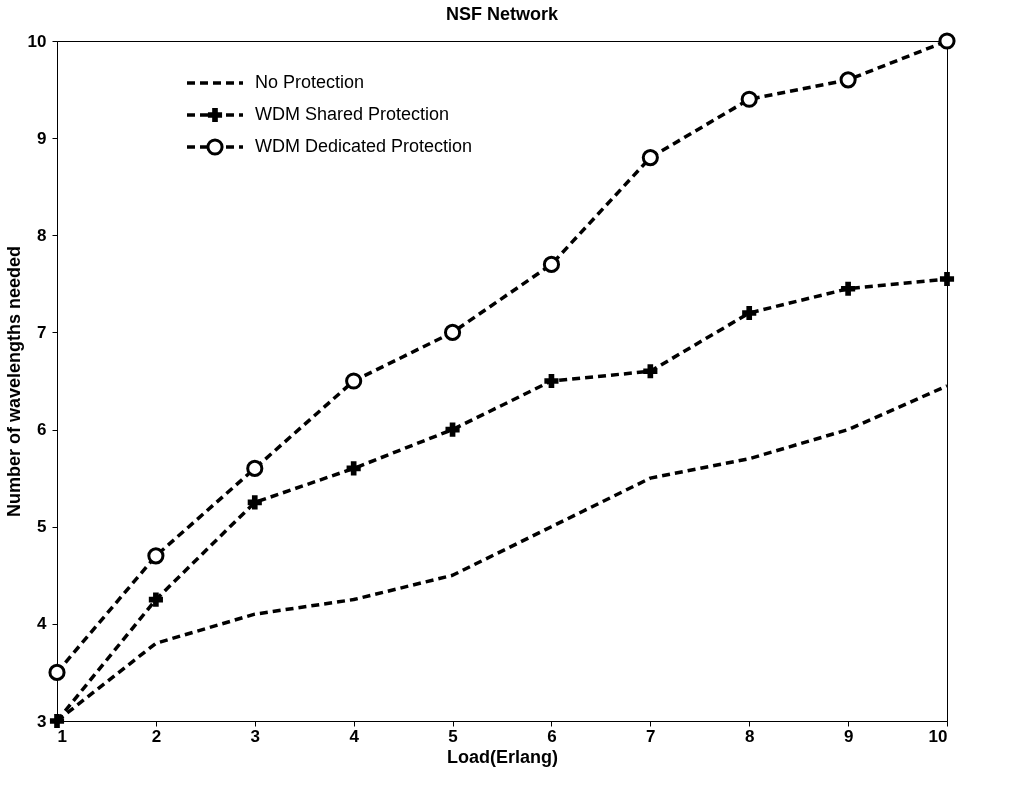  Describe the element at coordinates (42, 235) in the screenshot. I see `y-tick-label: 8` at that location.